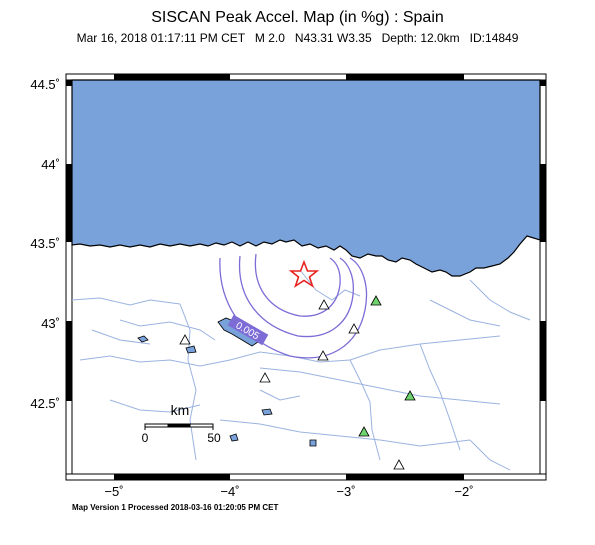 The width and height of the screenshot is (595, 545). Describe the element at coordinates (45, 403) in the screenshot. I see `lat-label: 42.5˚` at that location.